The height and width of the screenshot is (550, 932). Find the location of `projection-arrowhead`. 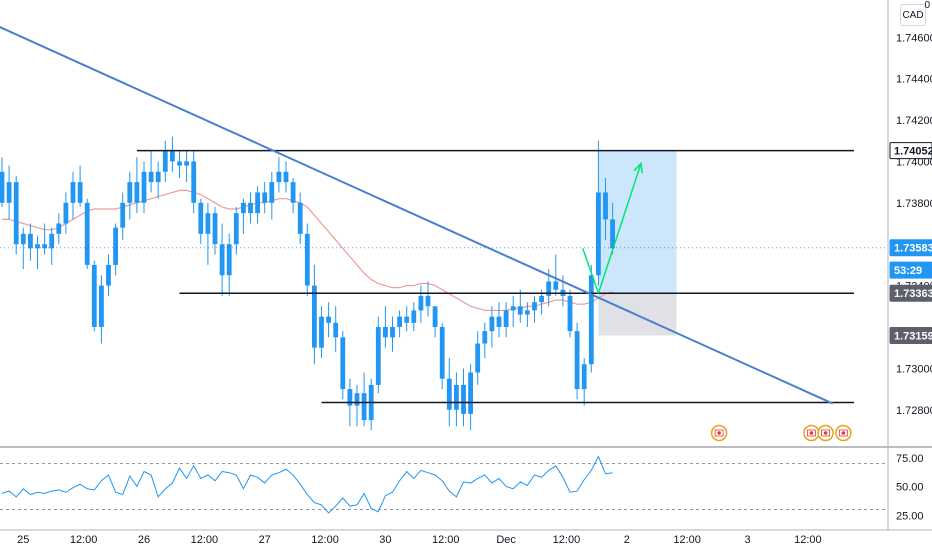

projection-arrowhead is located at coordinates (638, 167).